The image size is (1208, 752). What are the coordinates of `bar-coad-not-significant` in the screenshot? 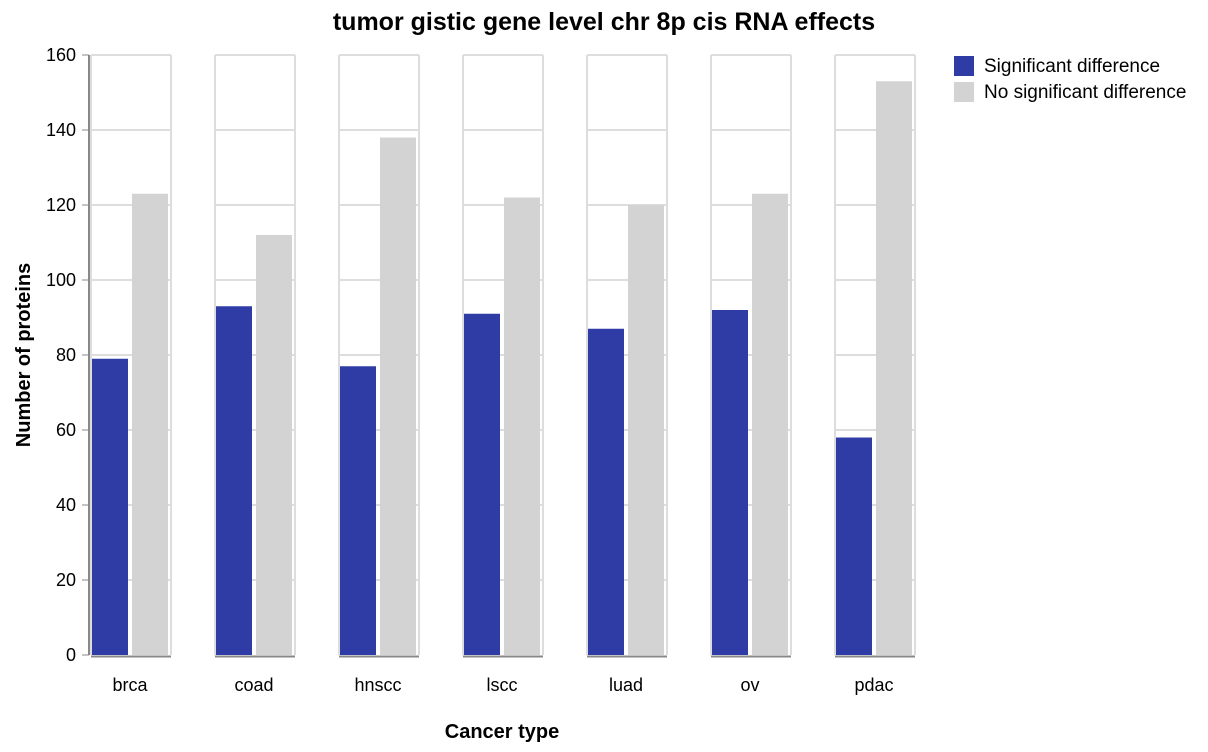 It's located at (274, 445).